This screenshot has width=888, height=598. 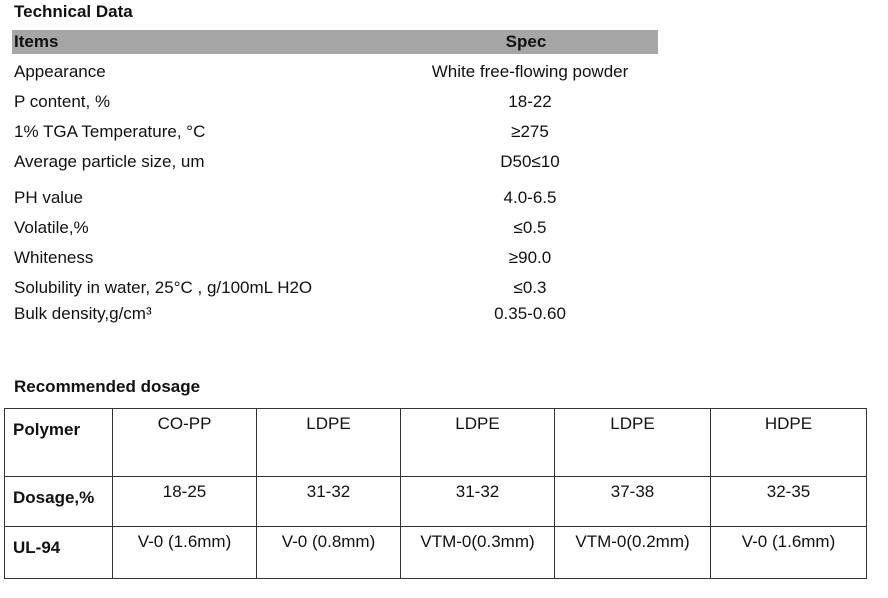 What do you see at coordinates (788, 442) in the screenshot?
I see `table-cell: HDPE` at bounding box center [788, 442].